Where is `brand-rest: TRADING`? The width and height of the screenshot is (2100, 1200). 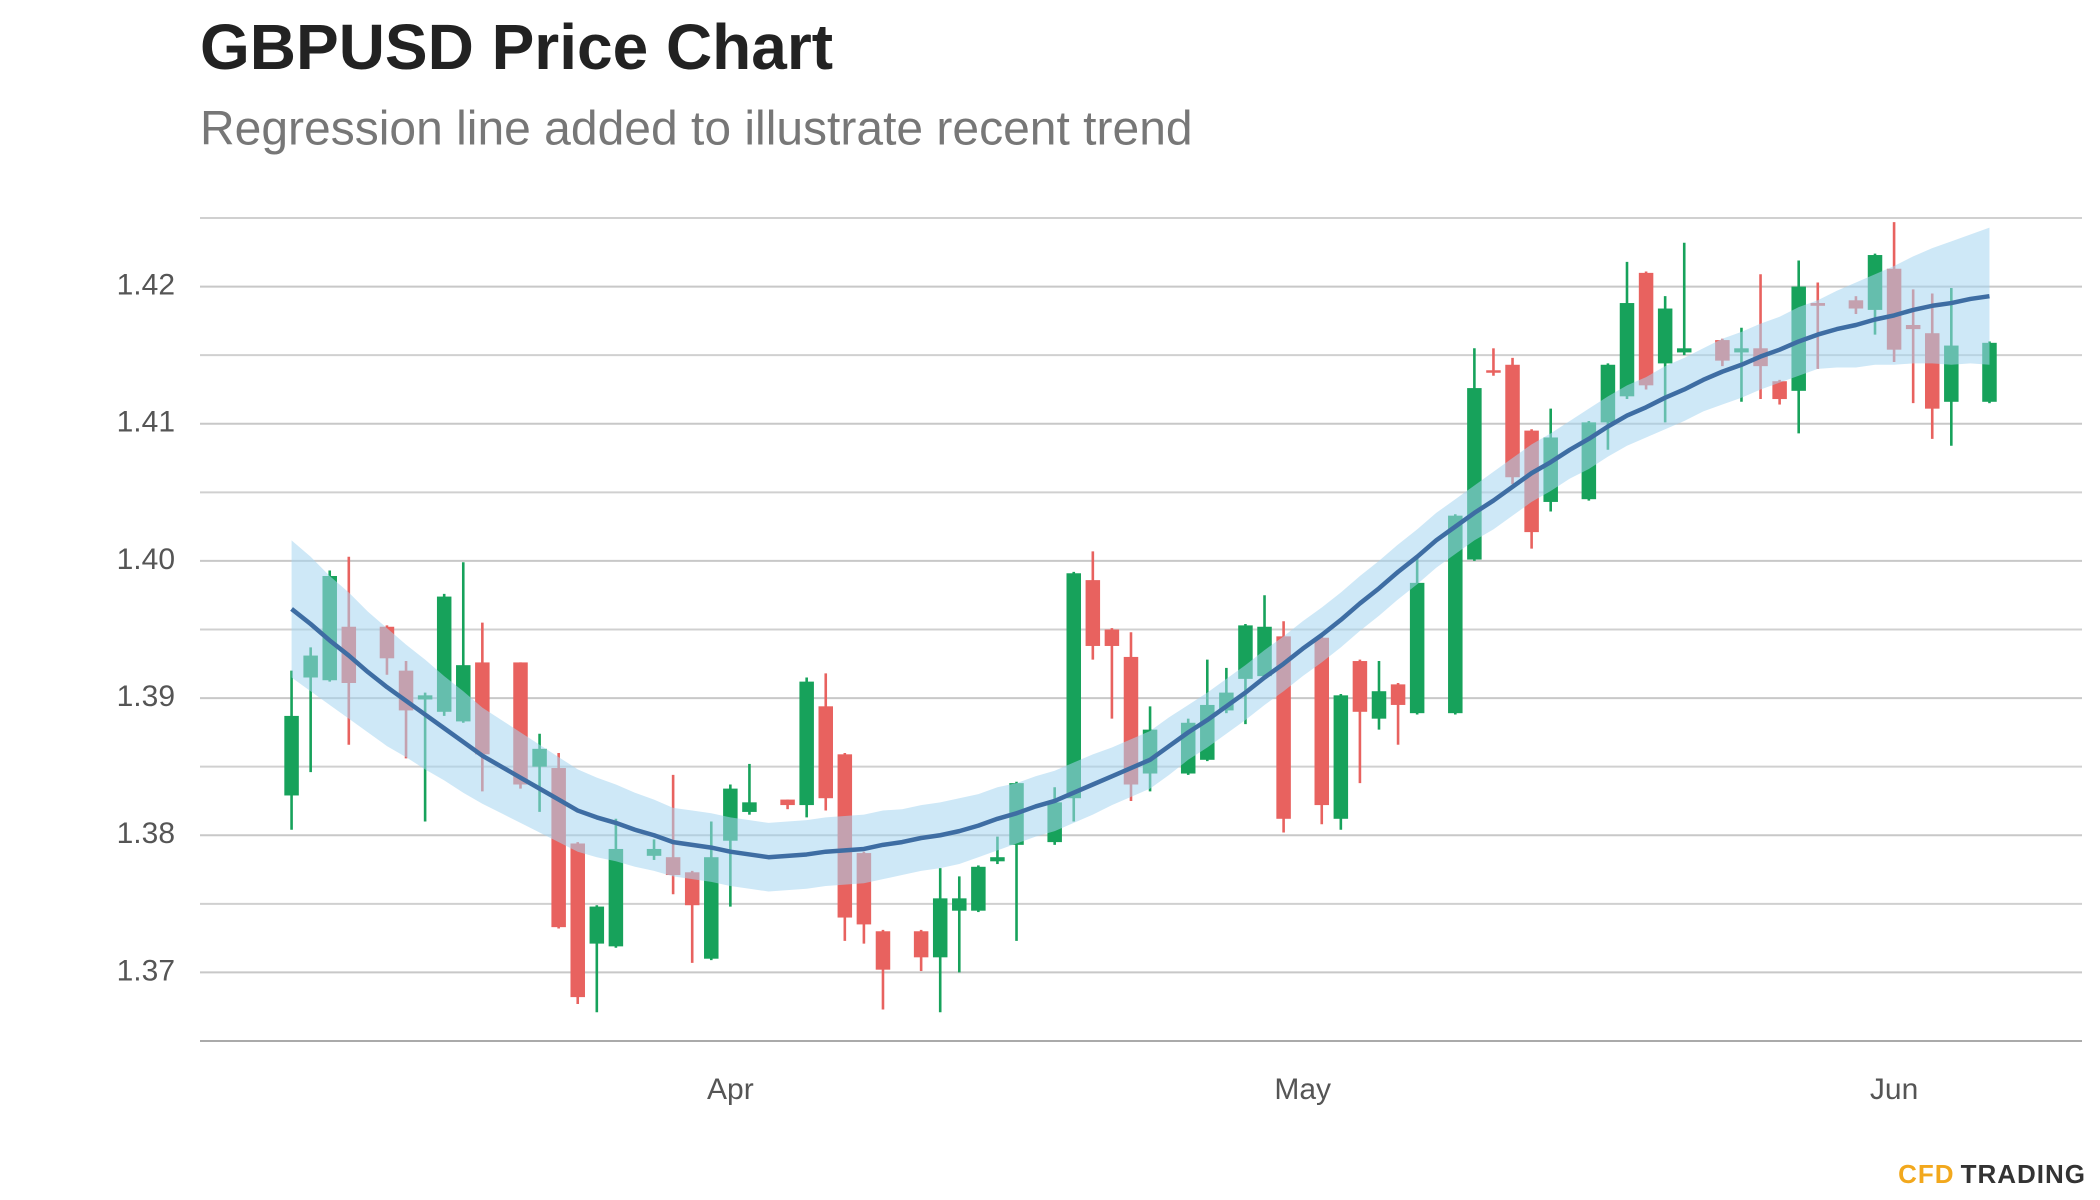 brand-rest: TRADING is located at coordinates (2023, 1174).